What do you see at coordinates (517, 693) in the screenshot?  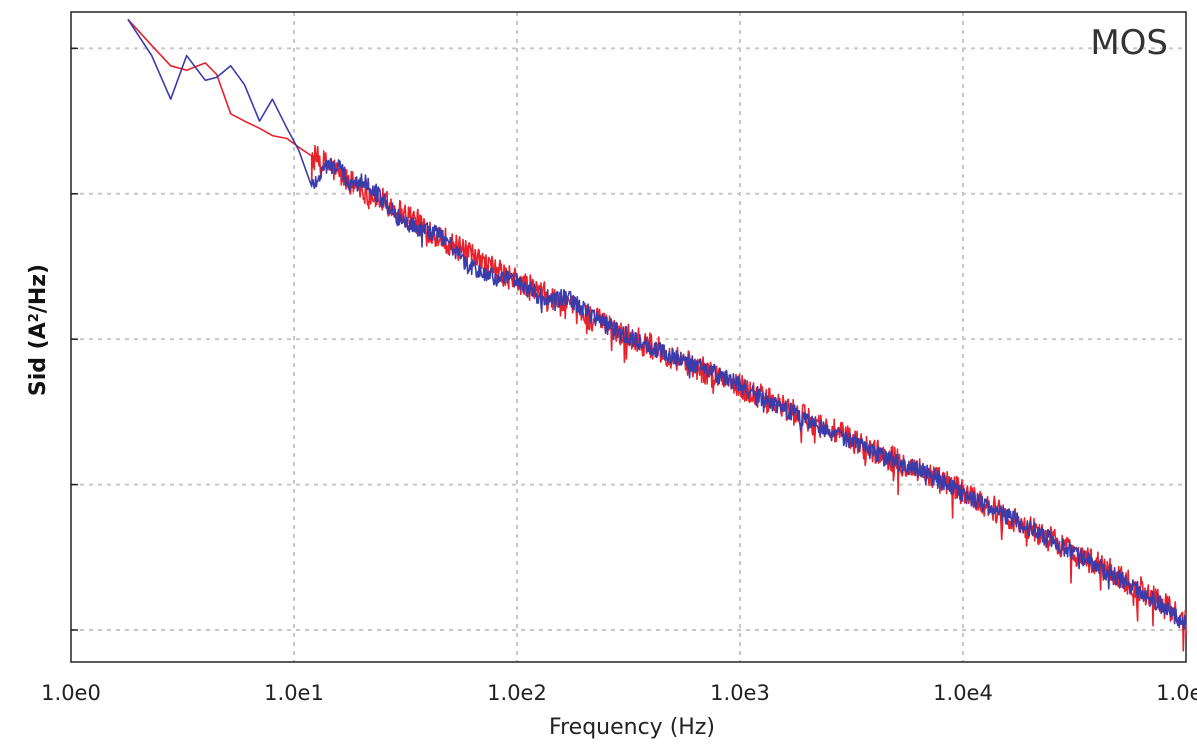 I see `x-tick-label: 1.0e2` at bounding box center [517, 693].